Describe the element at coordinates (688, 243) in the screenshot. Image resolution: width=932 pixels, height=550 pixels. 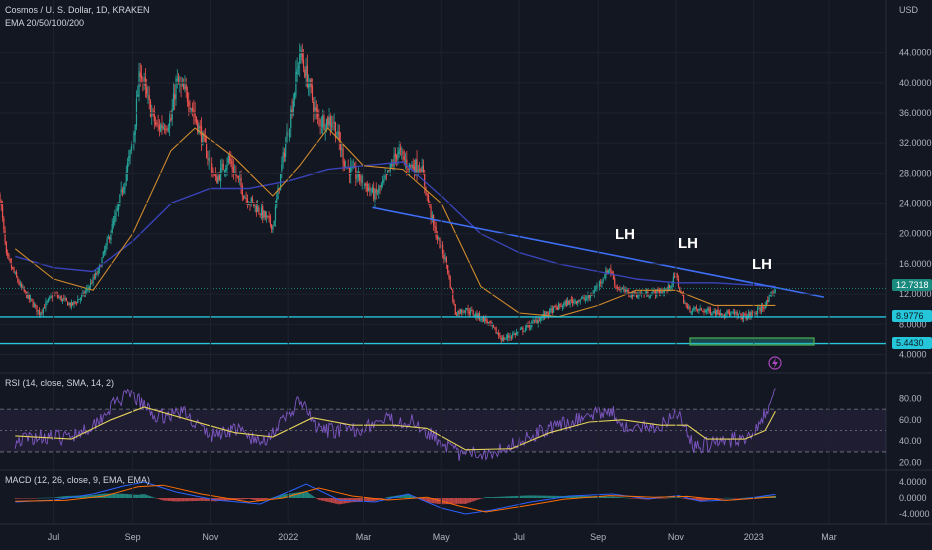
I see `lh-annotation: LH` at that location.